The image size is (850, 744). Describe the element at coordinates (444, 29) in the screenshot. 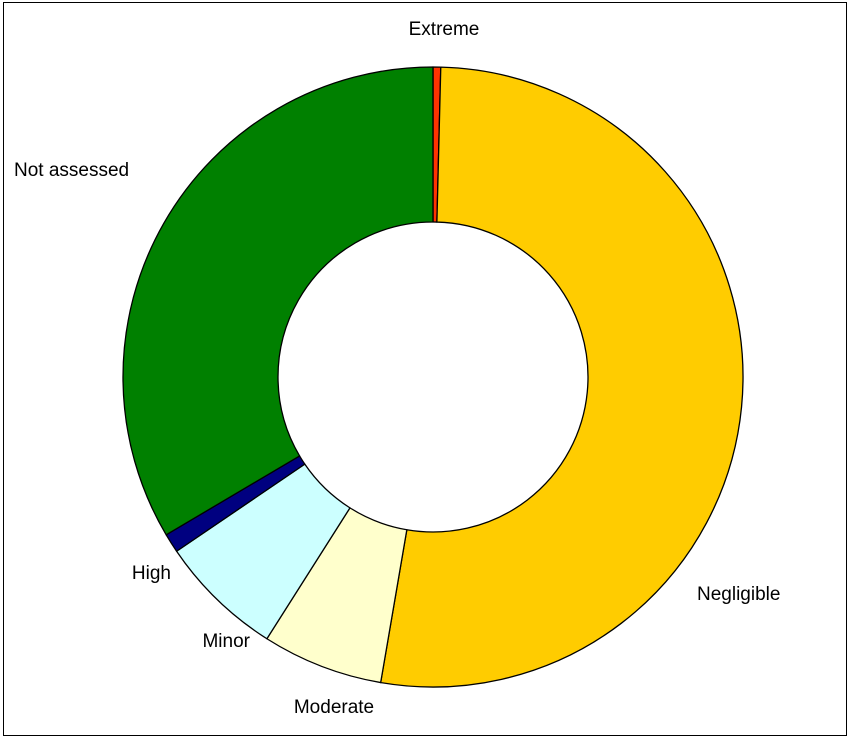

I see `label-extreme: Extreme` at that location.